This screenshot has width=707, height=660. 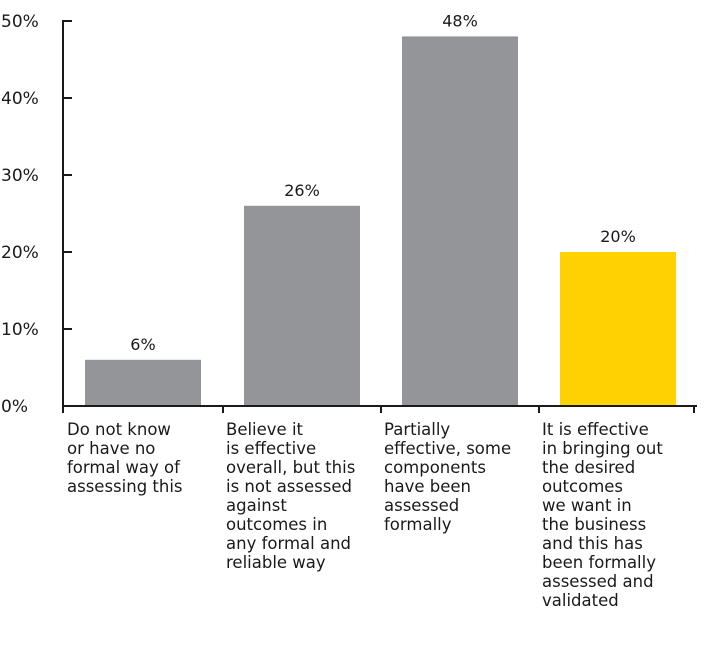 I want to click on data-label: 26%, so click(x=302, y=190).